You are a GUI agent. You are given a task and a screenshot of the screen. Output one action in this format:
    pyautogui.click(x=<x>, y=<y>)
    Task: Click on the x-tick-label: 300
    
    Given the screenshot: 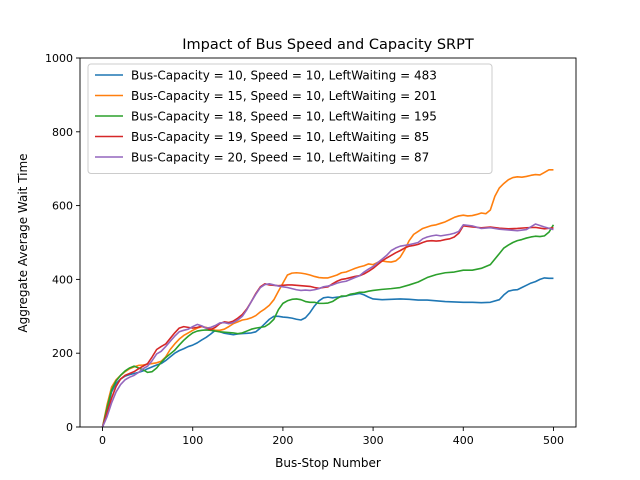 What is the action you would take?
    pyautogui.click(x=373, y=440)
    